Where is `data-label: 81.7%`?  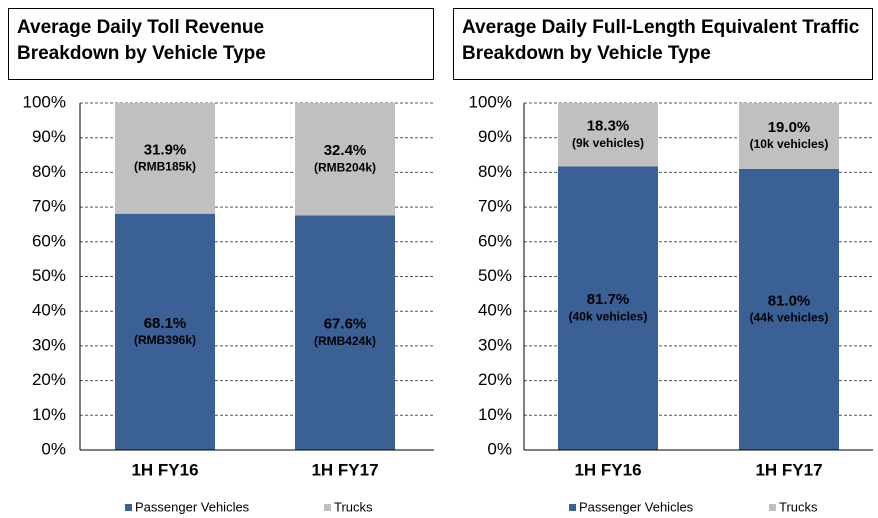
data-label: 81.7% is located at coordinates (608, 299).